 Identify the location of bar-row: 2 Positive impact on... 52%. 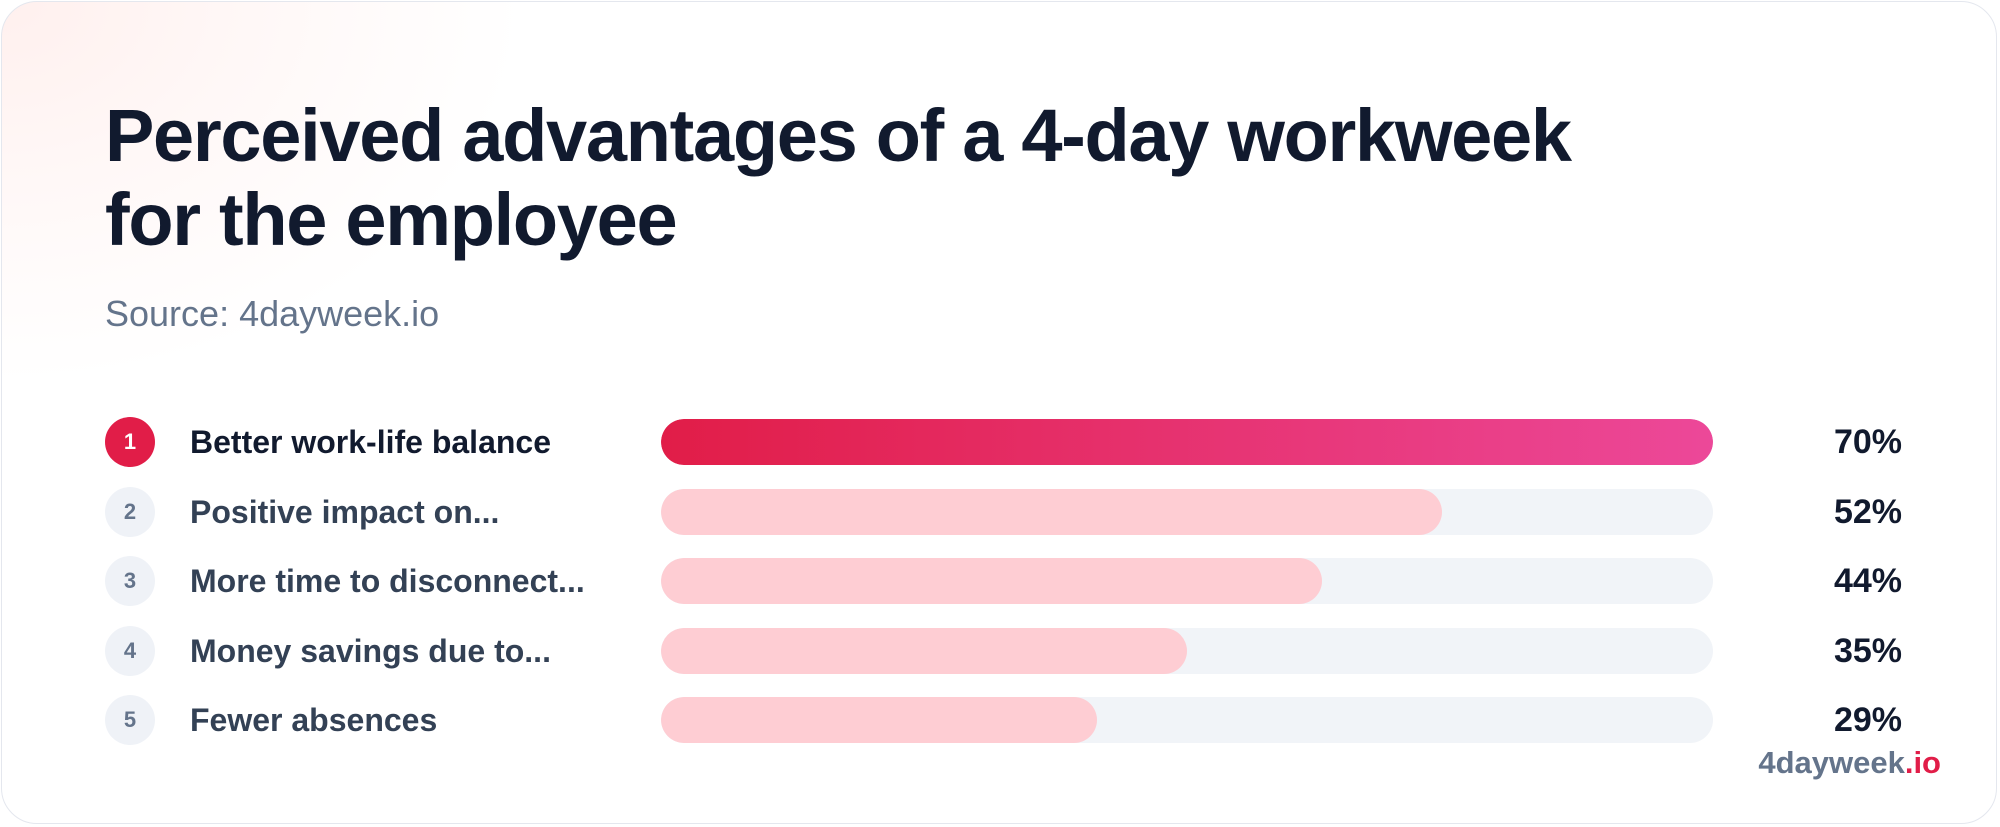
(999, 511).